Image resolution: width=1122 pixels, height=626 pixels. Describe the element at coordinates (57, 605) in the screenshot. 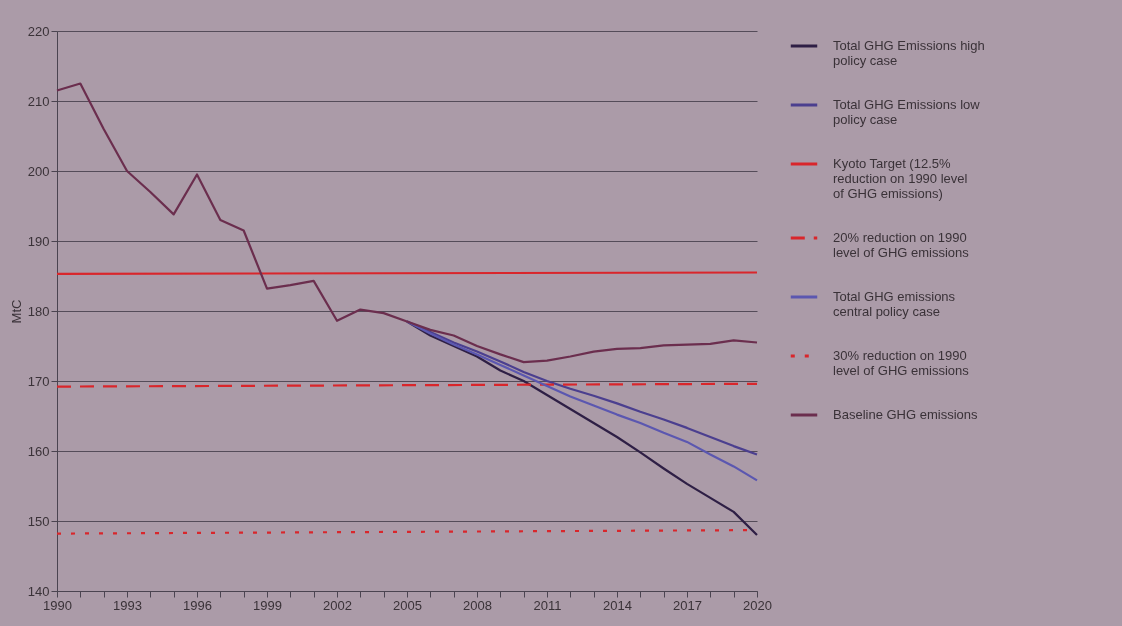

I see `x-tick-label: 1990` at that location.